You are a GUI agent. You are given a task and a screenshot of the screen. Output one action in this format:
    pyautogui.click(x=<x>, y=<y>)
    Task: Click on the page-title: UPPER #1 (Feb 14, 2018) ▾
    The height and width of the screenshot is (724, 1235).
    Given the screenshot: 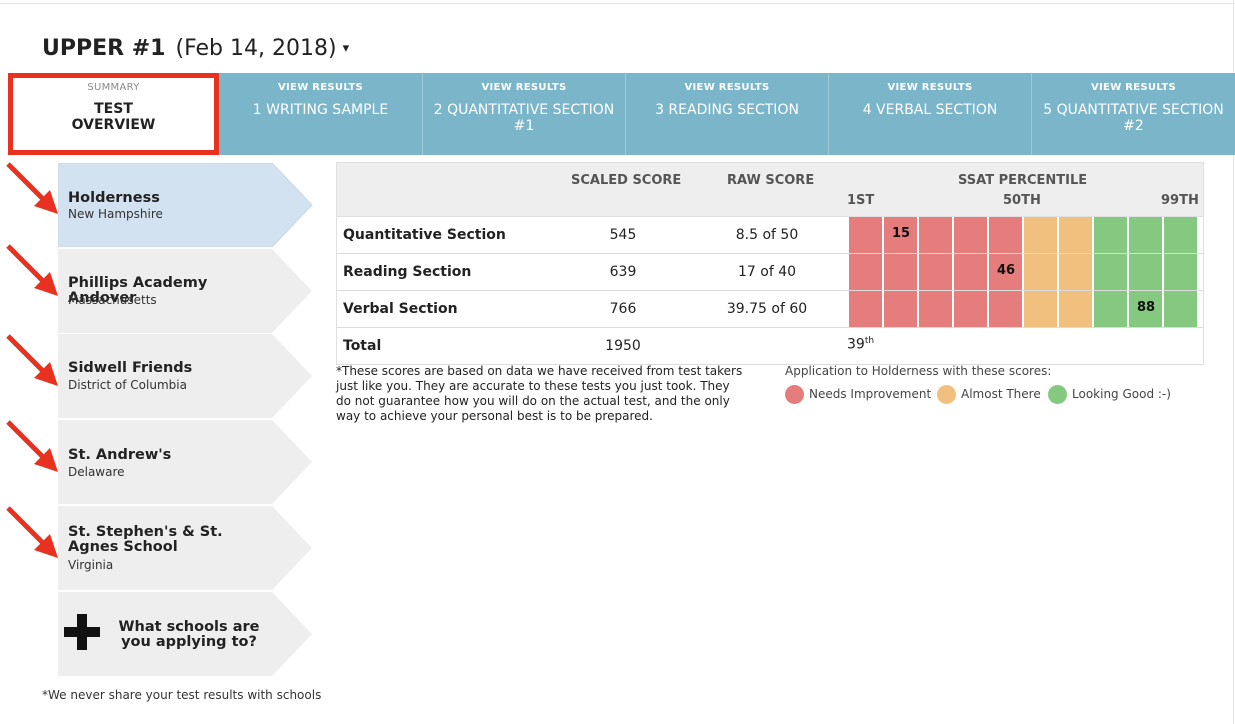 What is the action you would take?
    pyautogui.click(x=195, y=48)
    